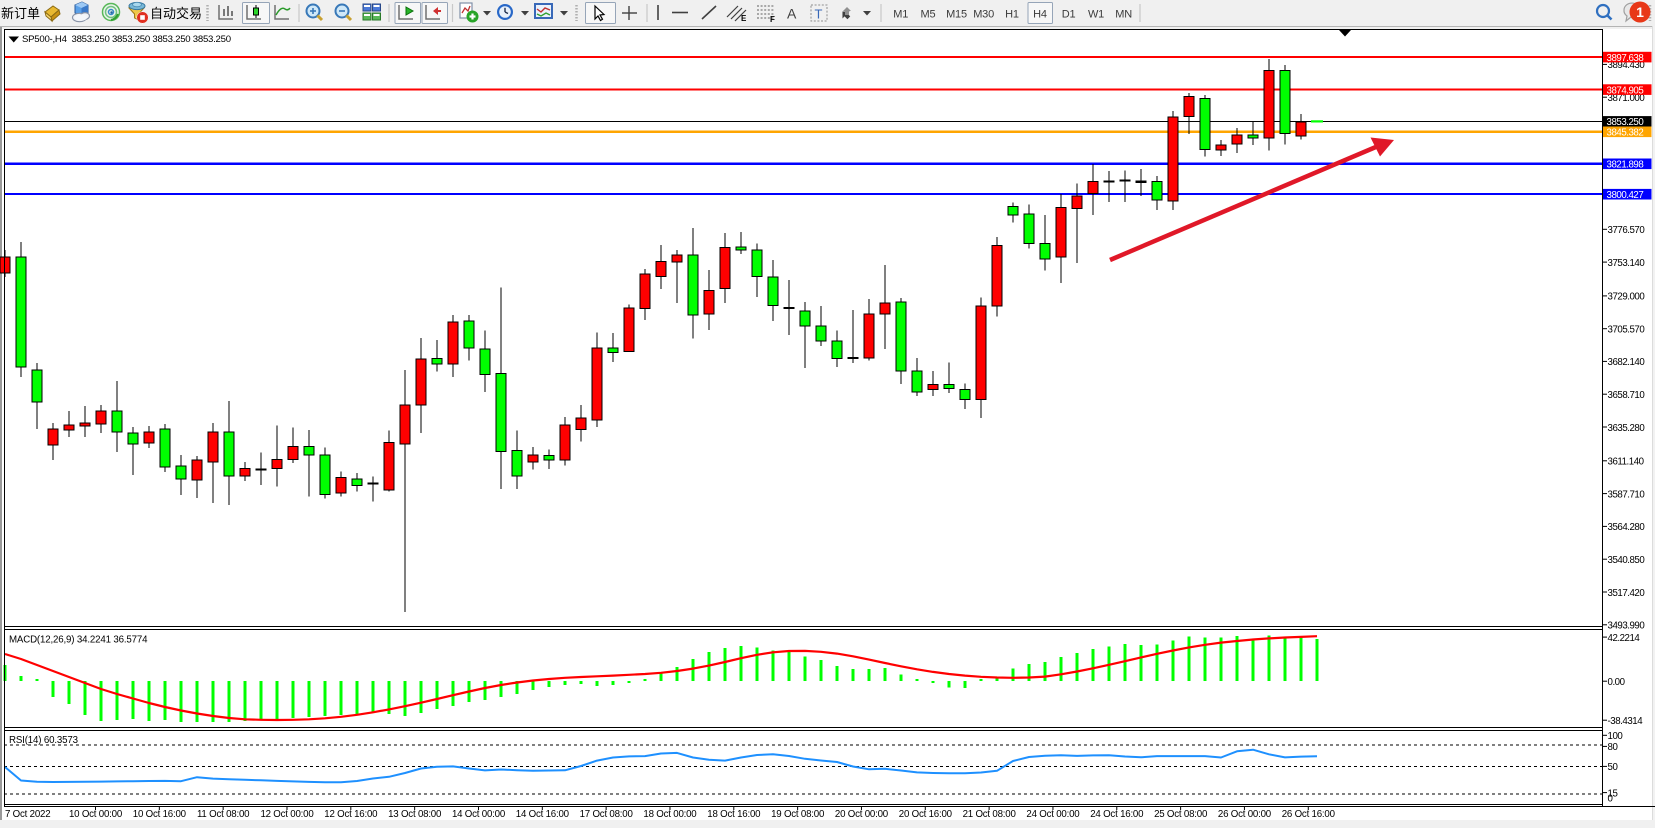 This screenshot has height=828, width=1655. I want to click on svg-text: M5, so click(928, 15).